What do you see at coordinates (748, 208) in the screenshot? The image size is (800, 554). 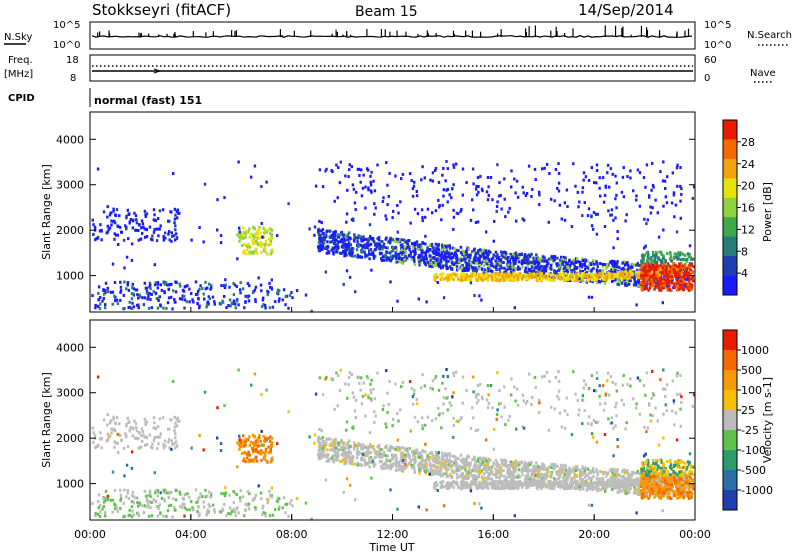 I see `colorbar-tick-label: 16` at bounding box center [748, 208].